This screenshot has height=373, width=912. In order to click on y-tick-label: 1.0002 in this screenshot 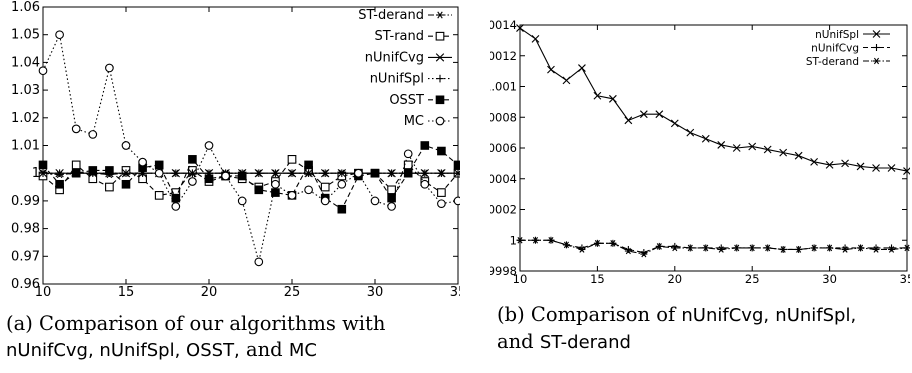, I will do `click(503, 210)`.